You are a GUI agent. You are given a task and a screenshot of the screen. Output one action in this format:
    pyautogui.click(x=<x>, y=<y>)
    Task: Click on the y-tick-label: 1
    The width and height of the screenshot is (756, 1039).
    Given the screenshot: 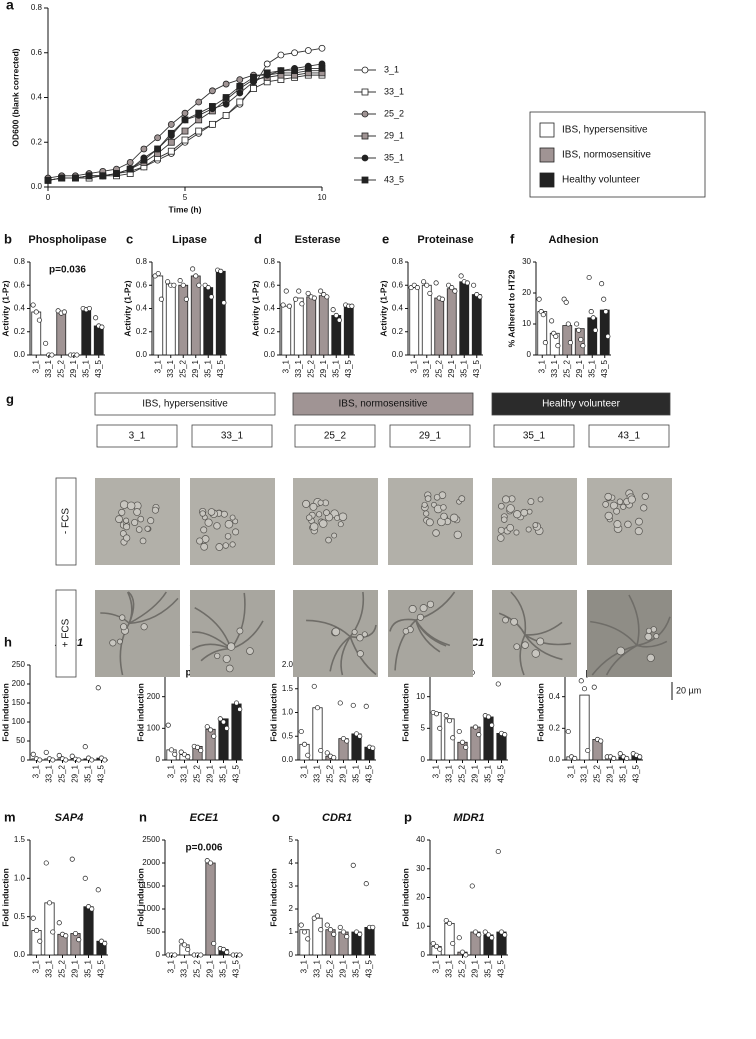 What is the action you would take?
    pyautogui.click(x=291, y=931)
    